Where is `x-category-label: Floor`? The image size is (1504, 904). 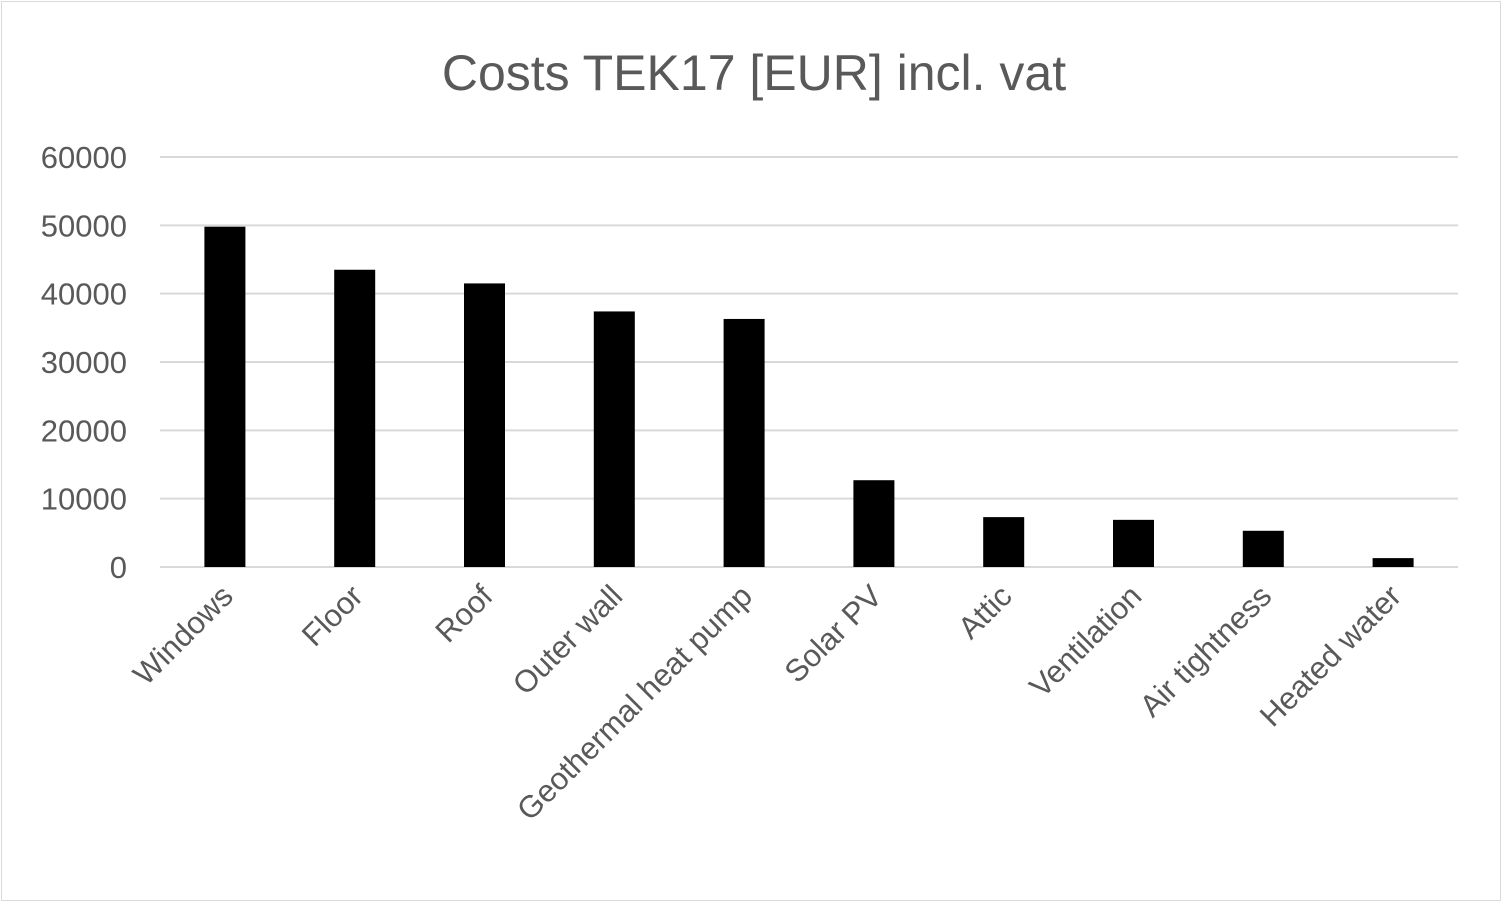
x-category-label: Floor is located at coordinates (332, 615).